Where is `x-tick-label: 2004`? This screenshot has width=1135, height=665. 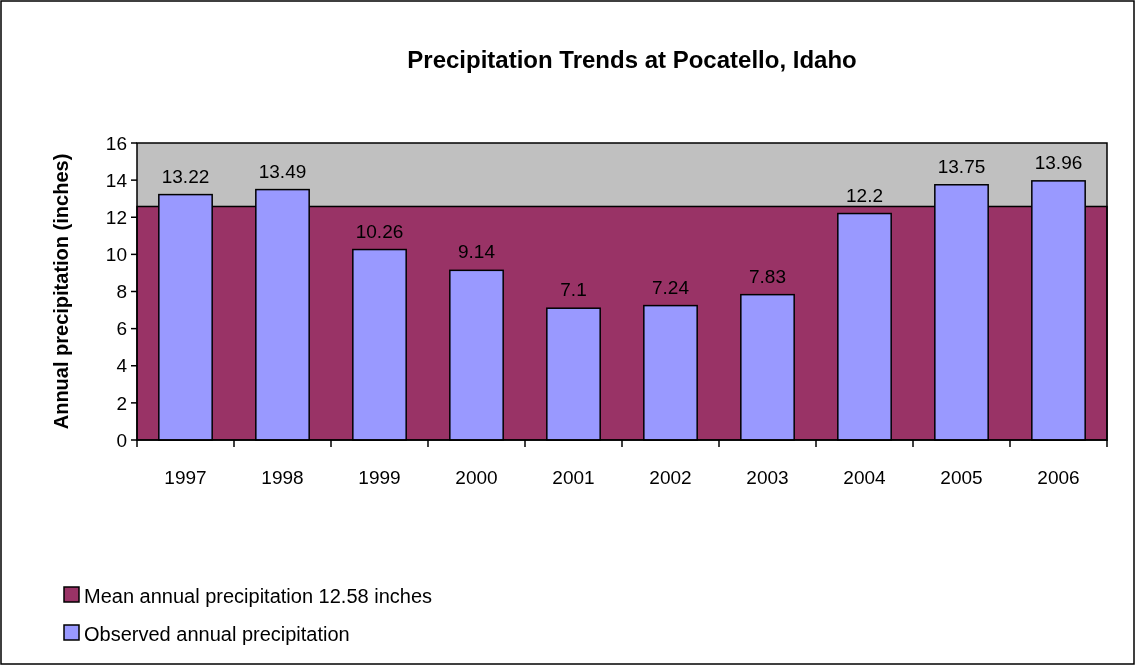 x-tick-label: 2004 is located at coordinates (865, 477).